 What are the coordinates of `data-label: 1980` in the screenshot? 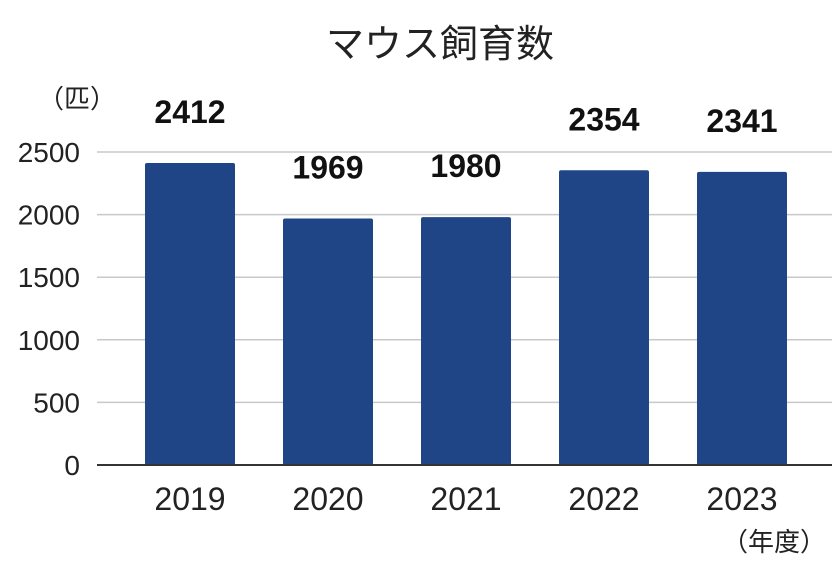 It's located at (465, 166).